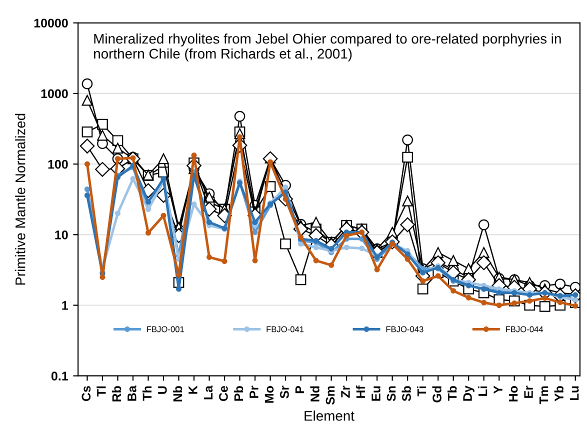  I want to click on legend-label: FBJO-001, so click(165, 329).